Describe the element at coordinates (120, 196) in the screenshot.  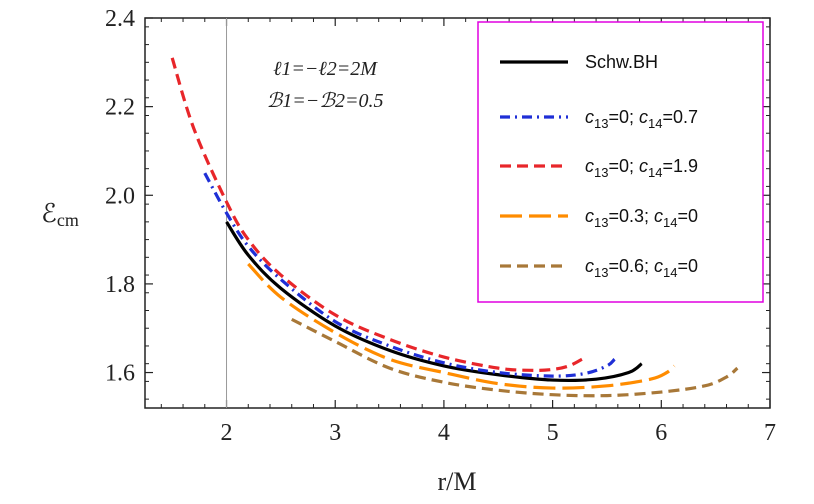
I see `y-tick-label: 2.0` at that location.